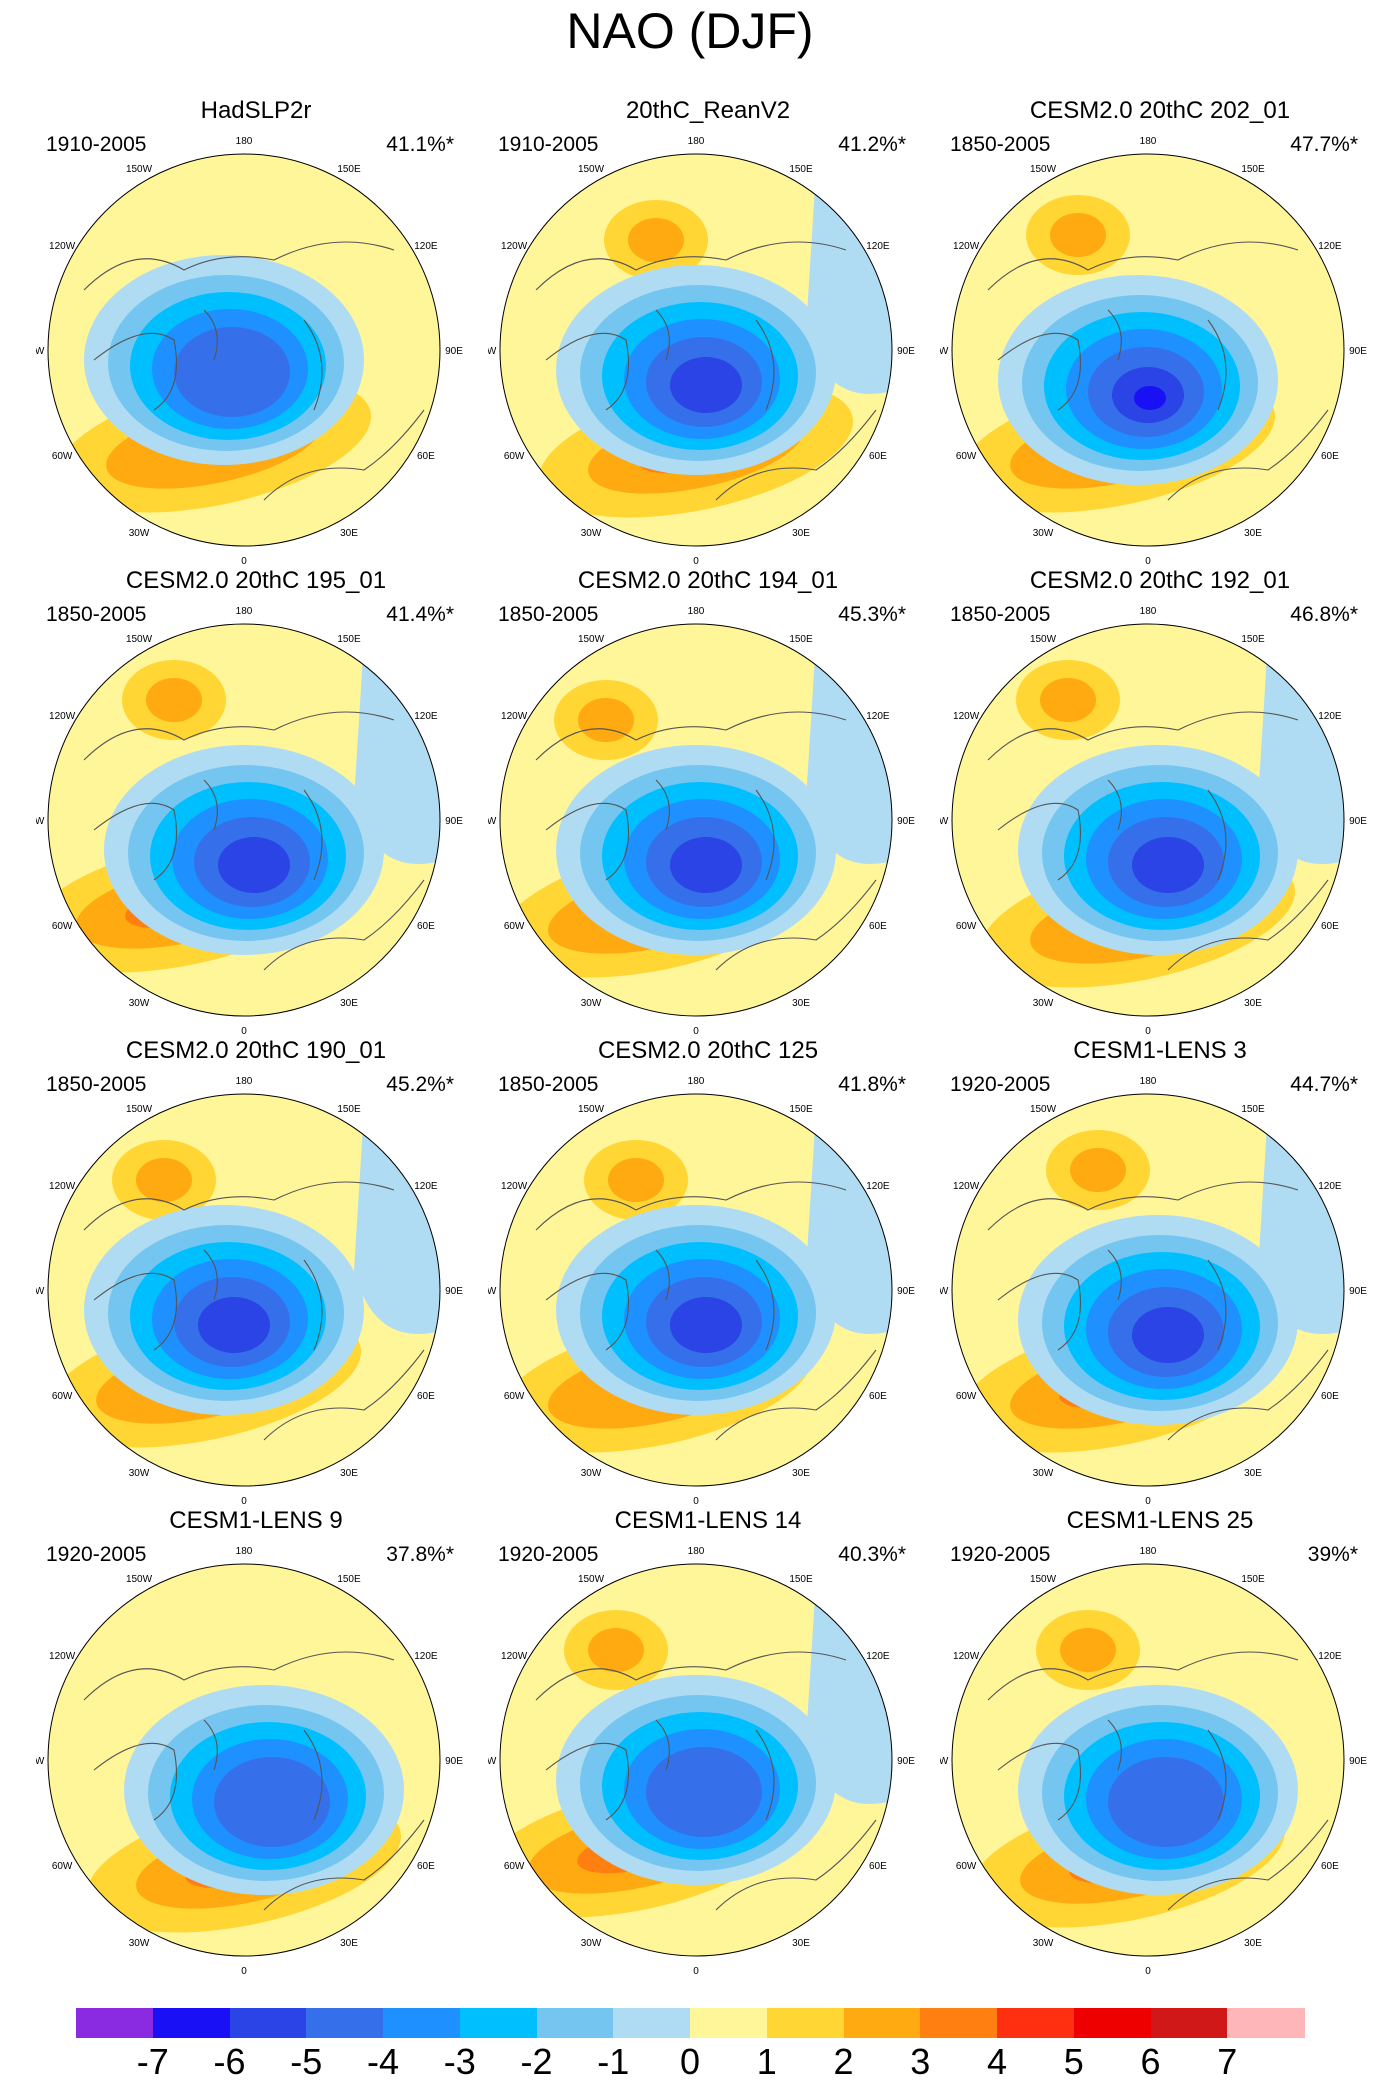 This screenshot has height=2086, width=1380. What do you see at coordinates (1324, 614) in the screenshot?
I see `panel-variance-percent: 46.8%*` at bounding box center [1324, 614].